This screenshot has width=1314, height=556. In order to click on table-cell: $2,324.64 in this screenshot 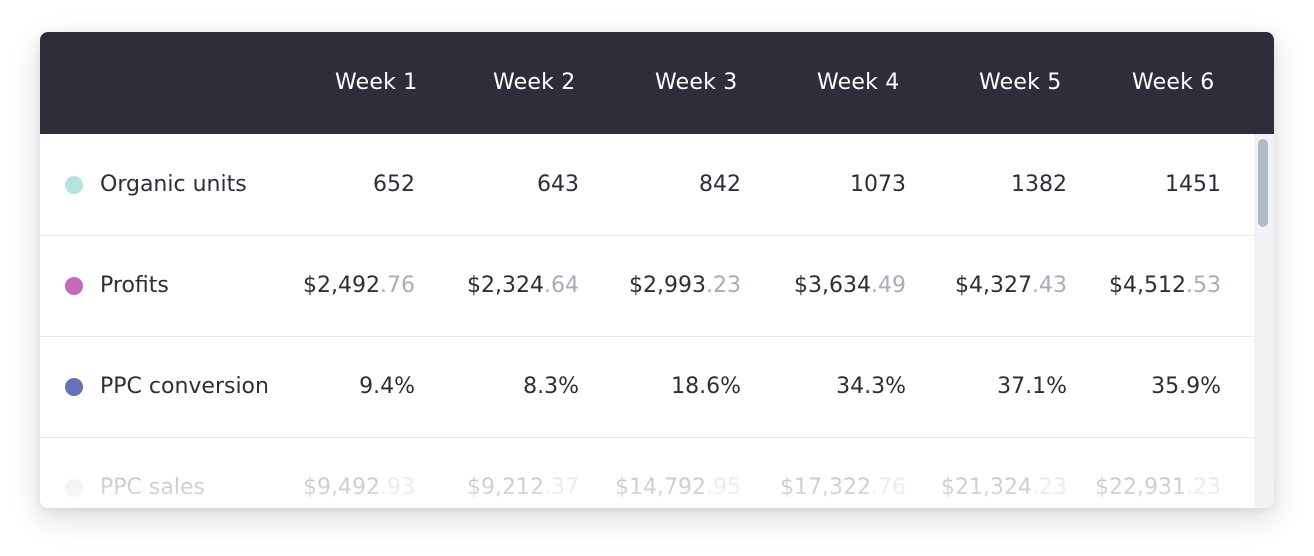, I will do `click(523, 285)`.